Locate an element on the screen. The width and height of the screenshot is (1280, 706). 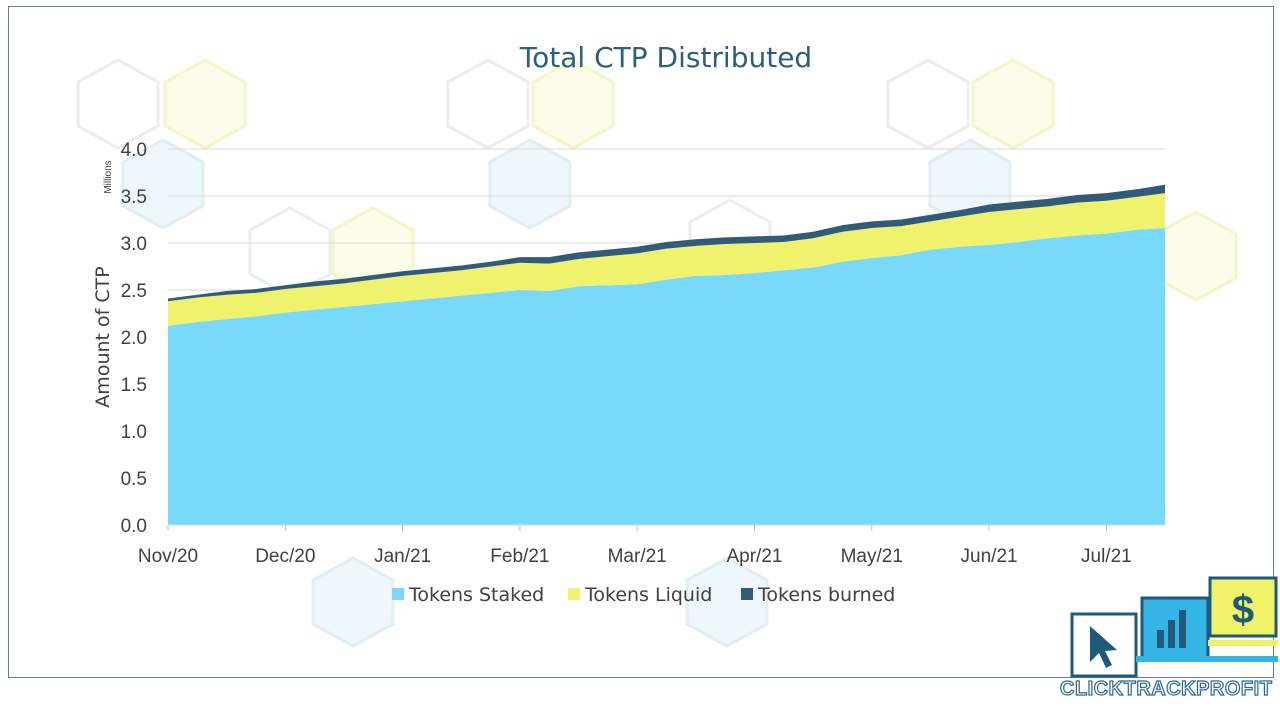
y-axis-unit: Millions is located at coordinates (108, 176).